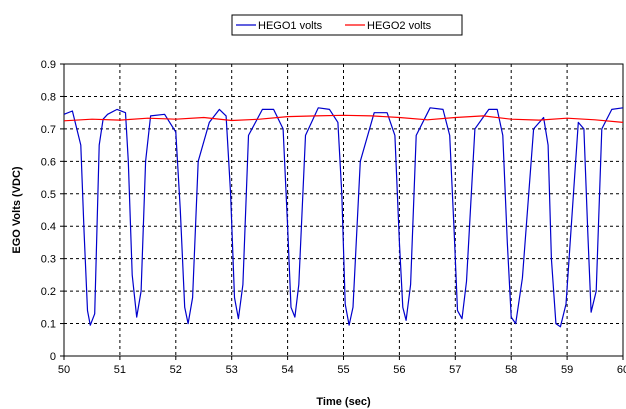 The height and width of the screenshot is (409, 626). What do you see at coordinates (343, 370) in the screenshot?
I see `x-tick-label: 55` at bounding box center [343, 370].